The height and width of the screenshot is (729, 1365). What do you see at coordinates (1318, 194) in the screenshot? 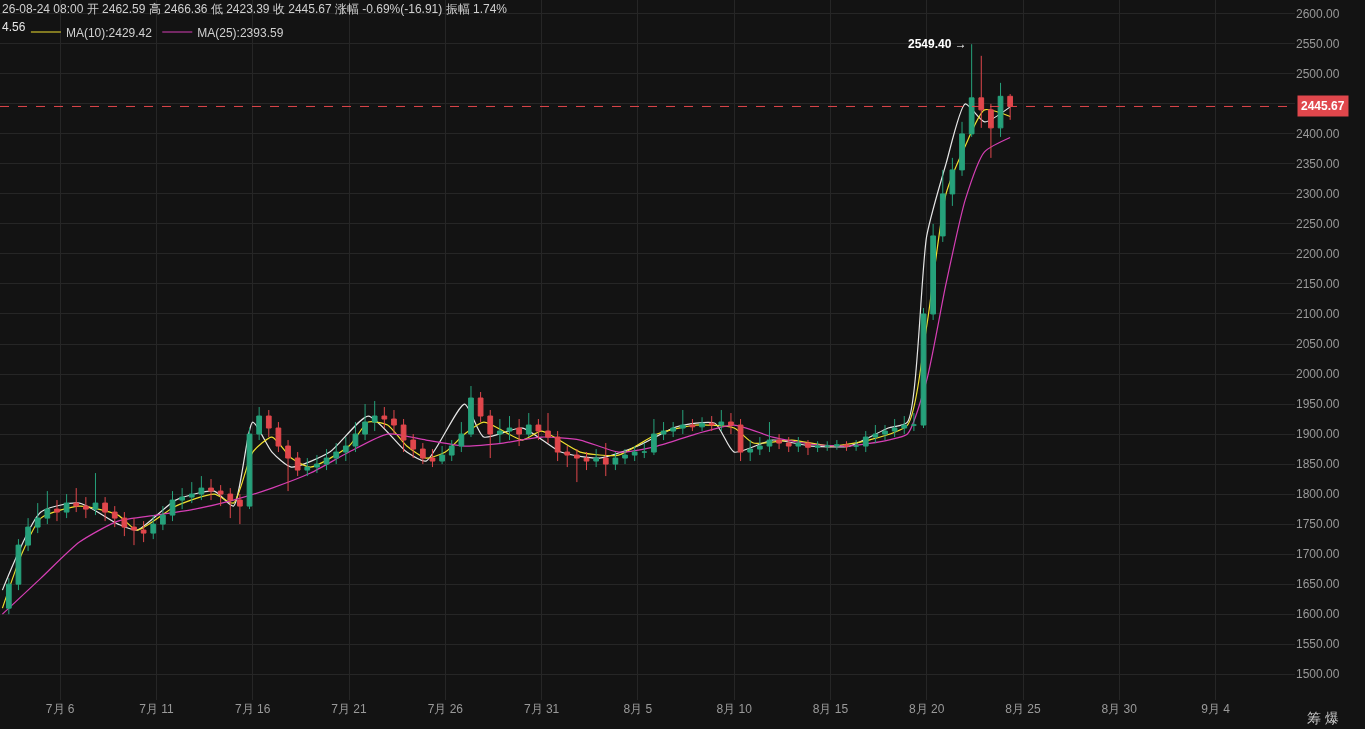
I see `y-tick-label: 2300.00` at bounding box center [1318, 194].